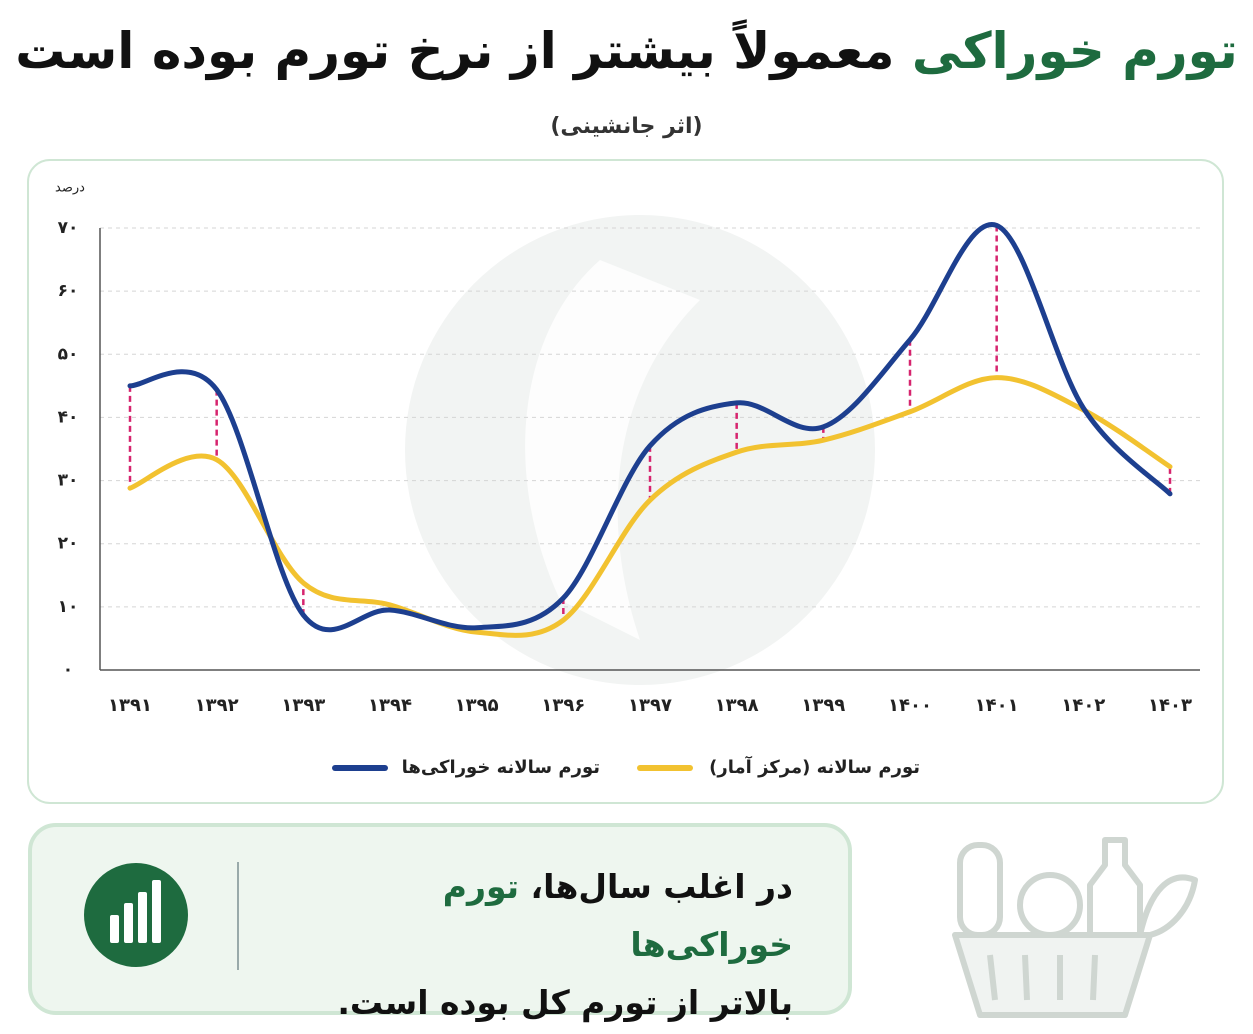  Describe the element at coordinates (823, 705) in the screenshot. I see `x-tick-label: ۱۳۹۹` at that location.